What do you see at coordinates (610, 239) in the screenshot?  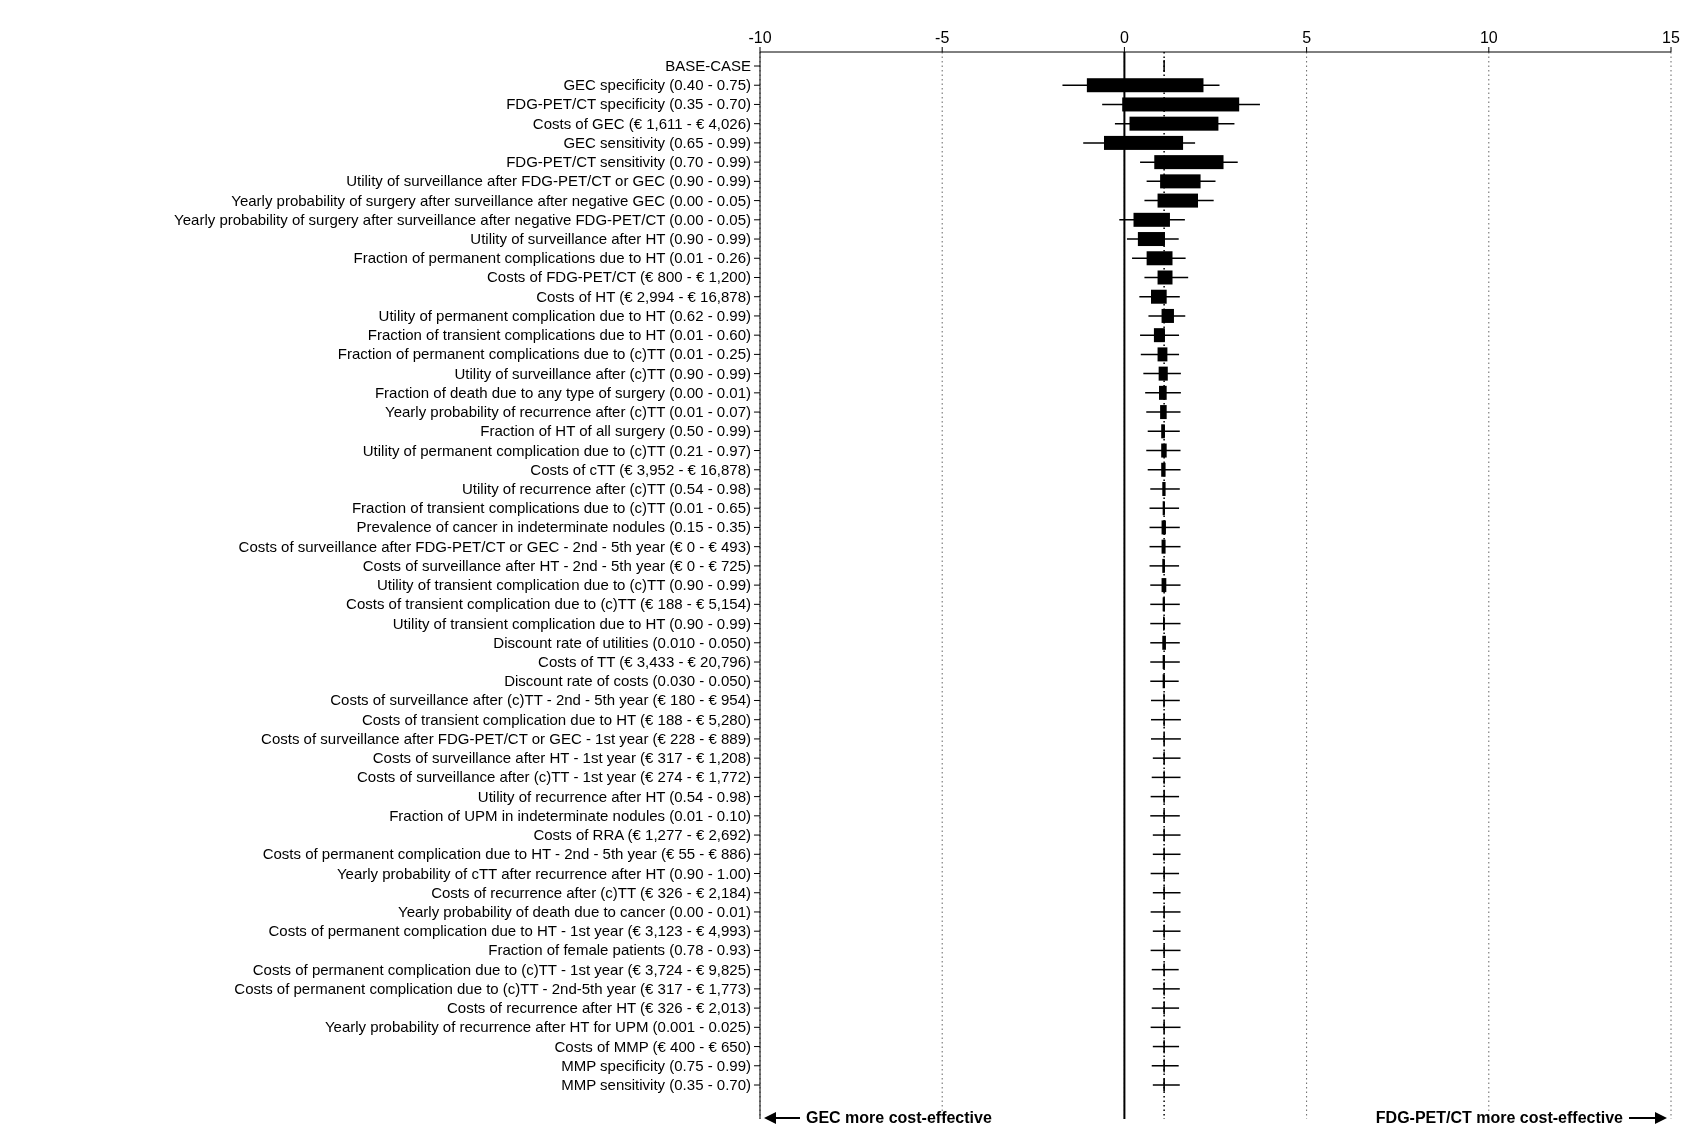 I see `y-tick-label: Utility of surveillance after HT (0.90 - 0.99)` at bounding box center [610, 239].